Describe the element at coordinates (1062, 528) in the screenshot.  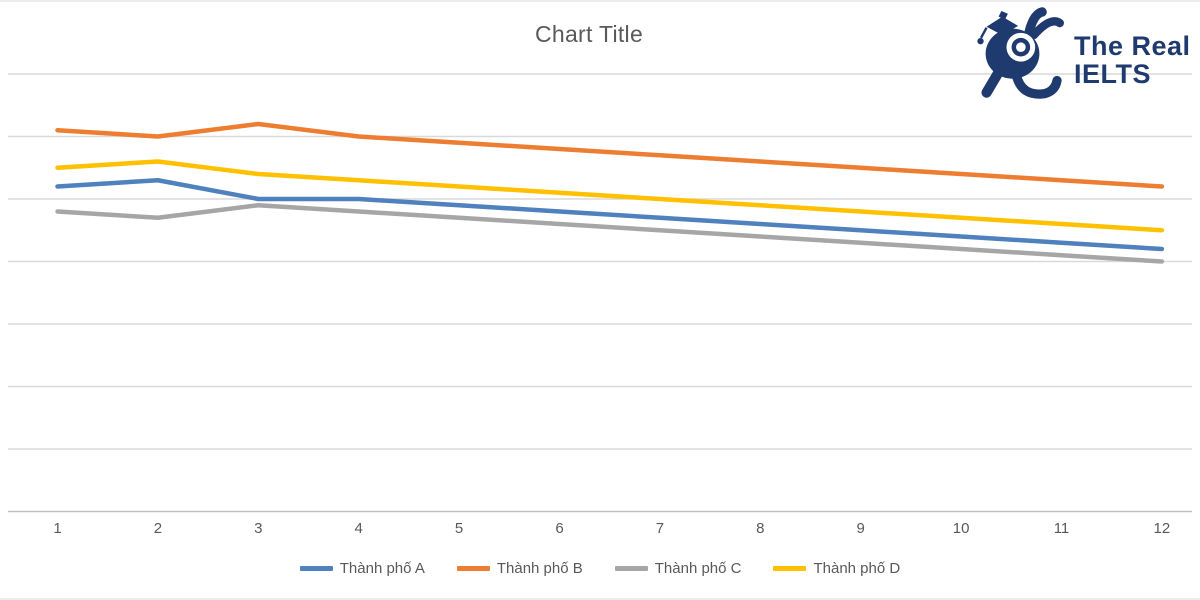
I see `x-axis-label: 11` at that location.